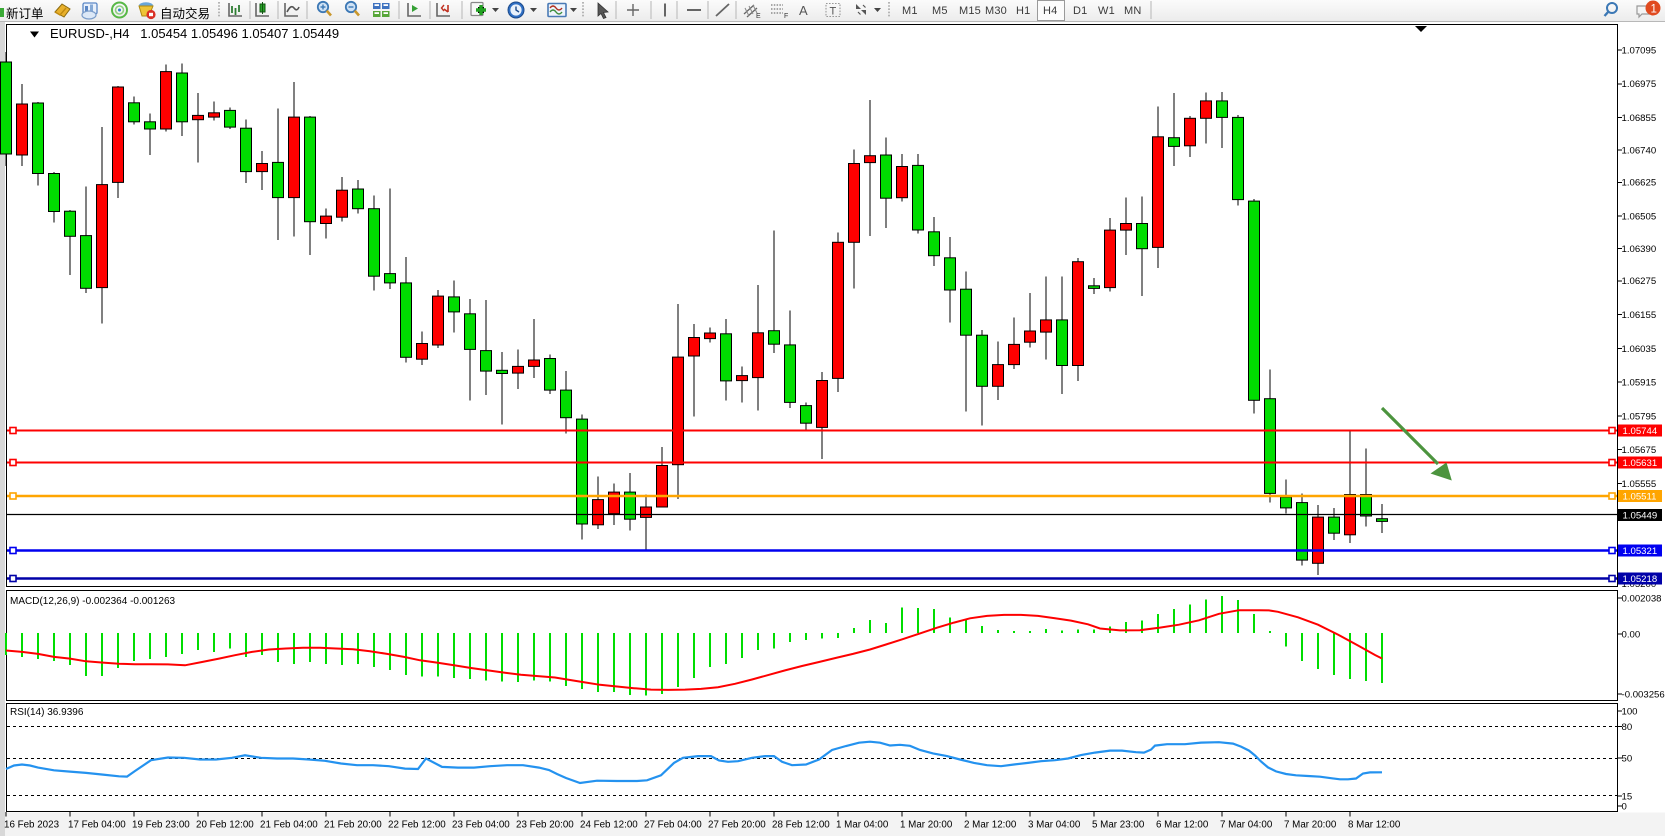  Describe the element at coordinates (1080, 11) in the screenshot. I see `svg-text: D1` at that location.